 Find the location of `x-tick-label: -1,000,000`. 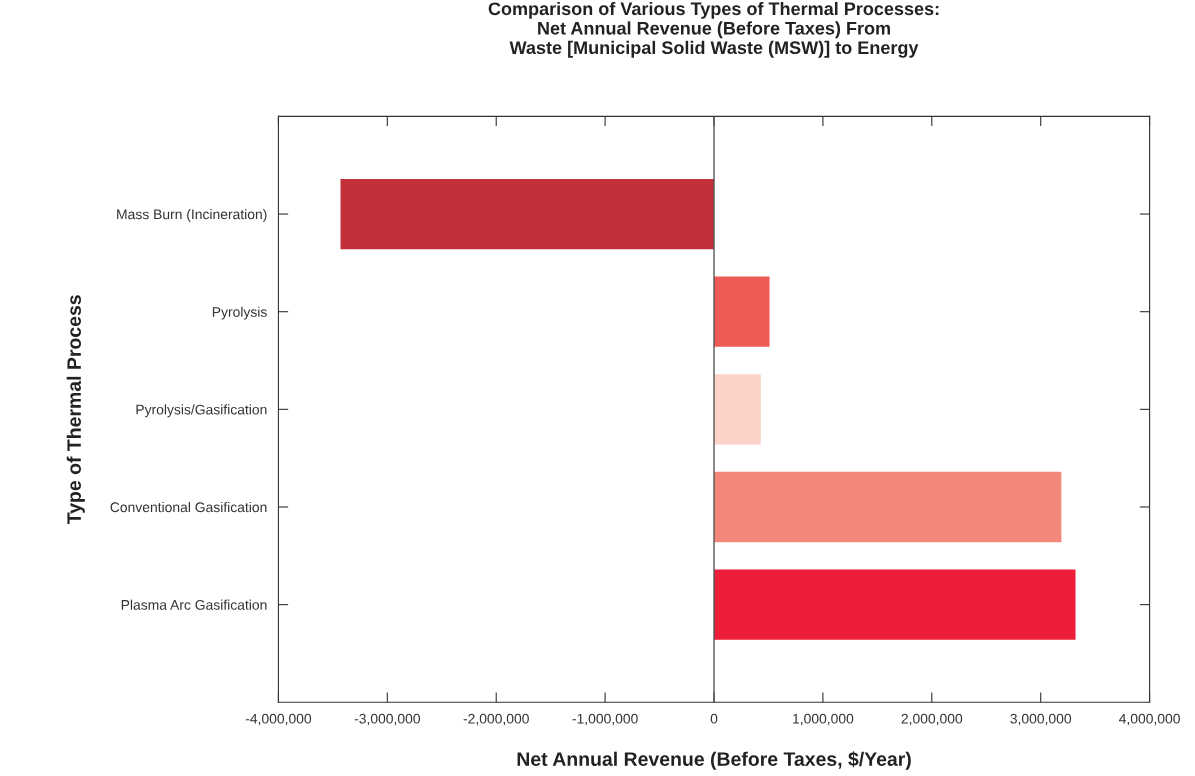

x-tick-label: -1,000,000 is located at coordinates (605, 719).